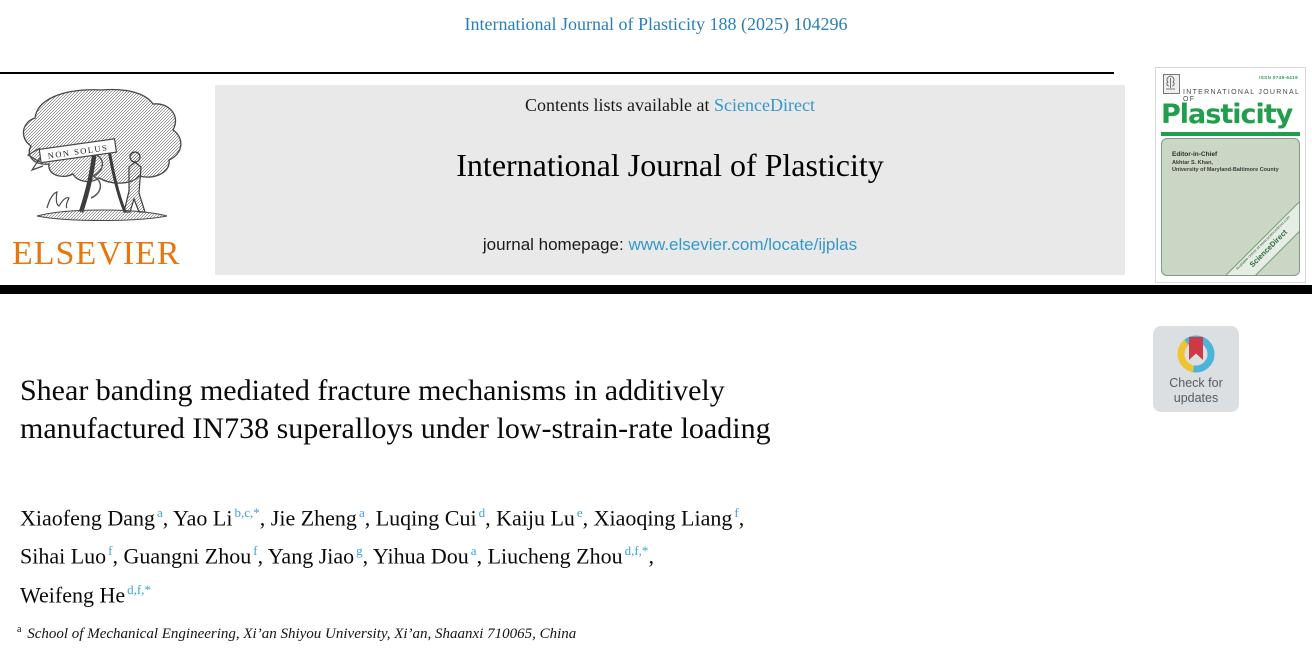 This screenshot has height=650, width=1312. Describe the element at coordinates (663, 518) in the screenshot. I see `author-name: Xiaoqing Liang` at that location.